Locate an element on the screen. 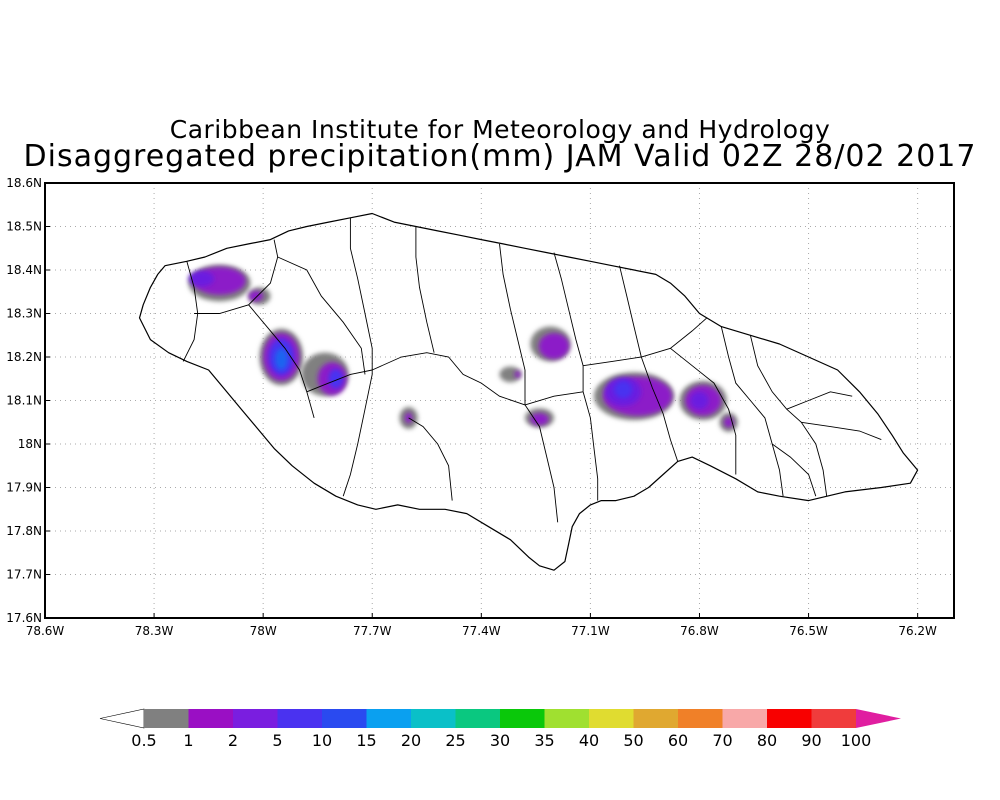 Image resolution: width=1000 pixels, height=800 pixels. legend-label: 90 is located at coordinates (811, 740).